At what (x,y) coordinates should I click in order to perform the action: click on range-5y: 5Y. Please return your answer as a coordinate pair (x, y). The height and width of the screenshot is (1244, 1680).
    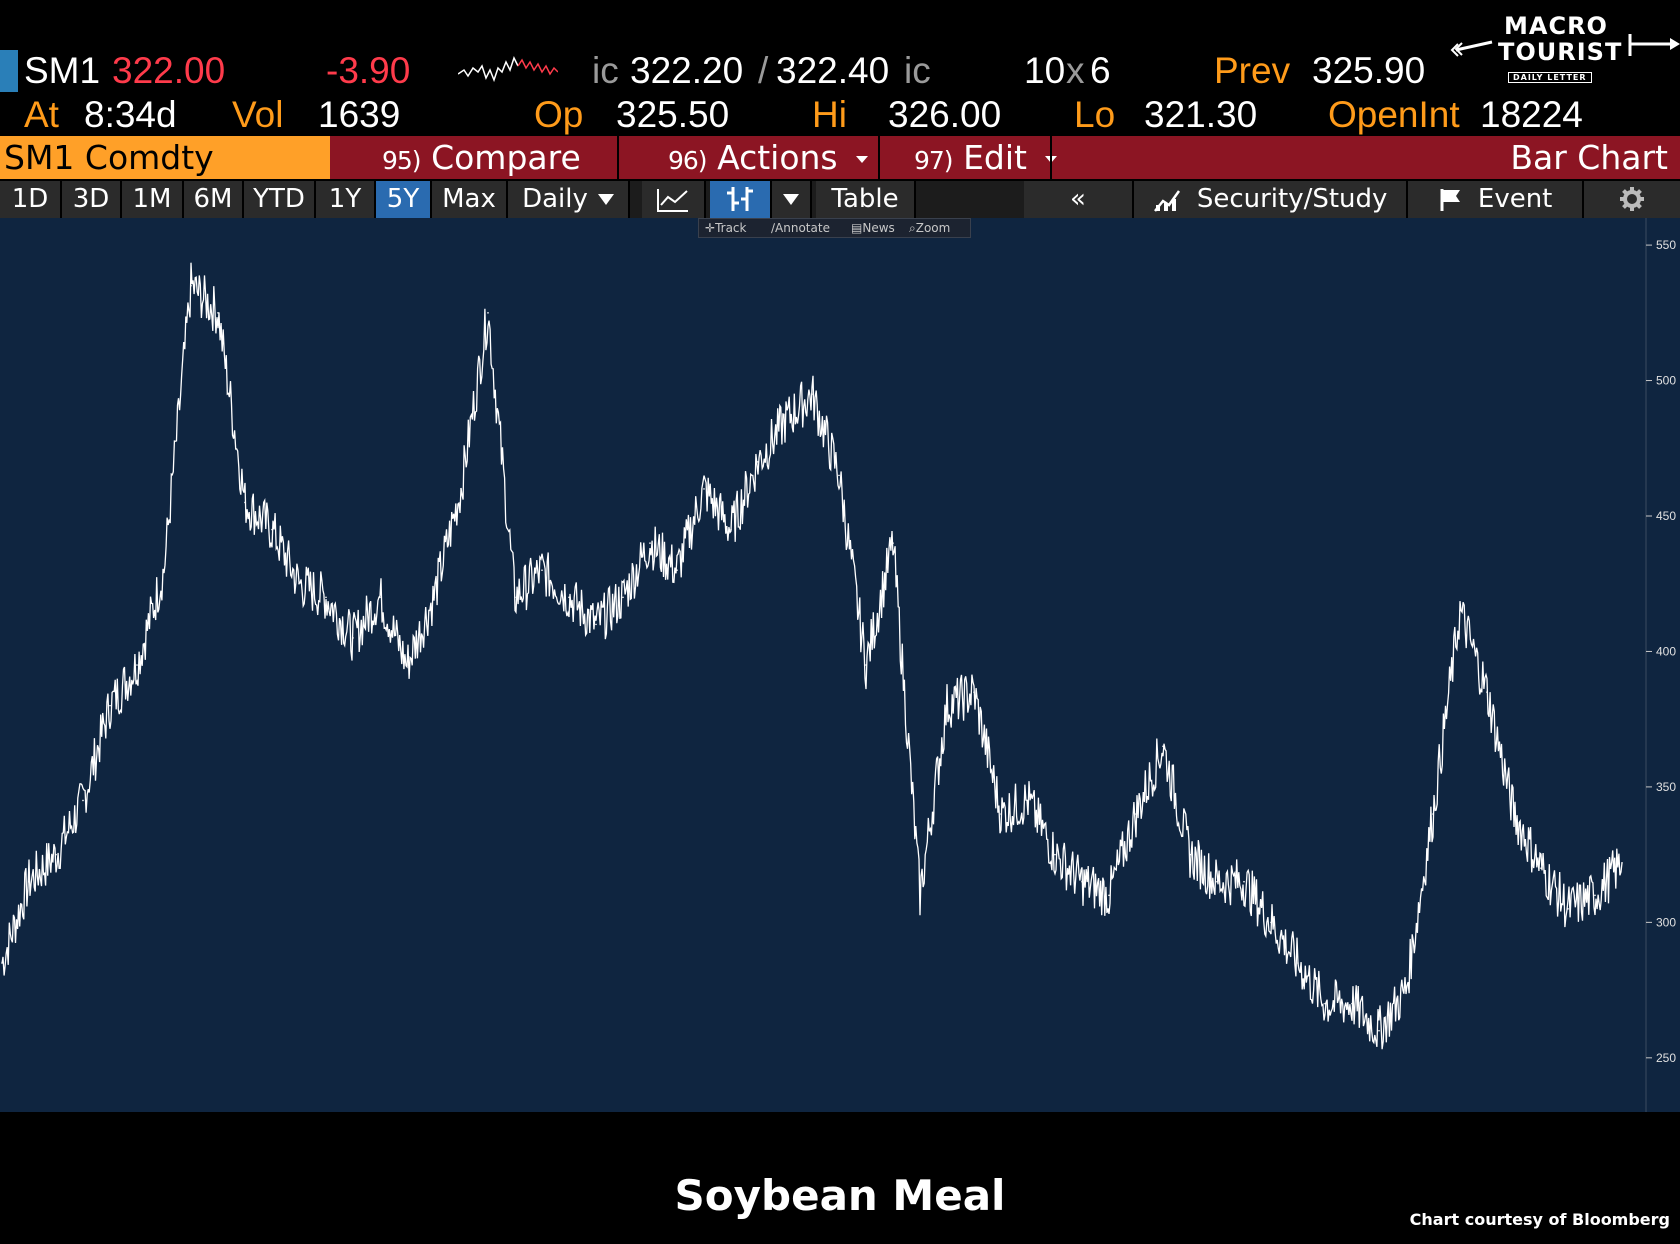
    Looking at the image, I should click on (404, 199).